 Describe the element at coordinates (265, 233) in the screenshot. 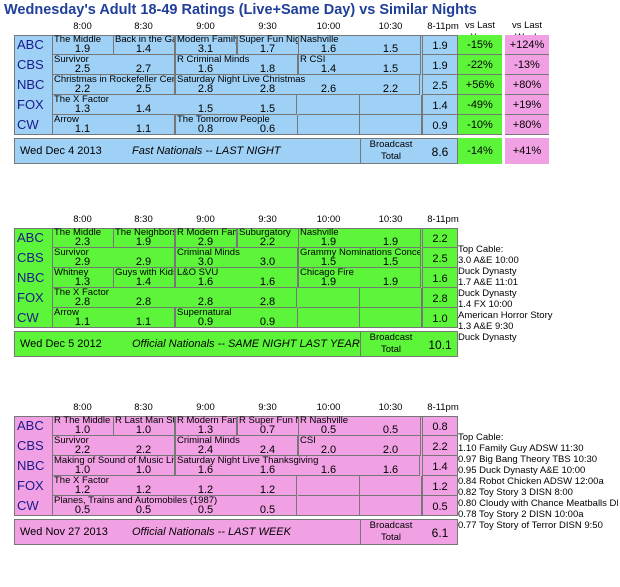

I see `show-title: Suburgatory` at that location.